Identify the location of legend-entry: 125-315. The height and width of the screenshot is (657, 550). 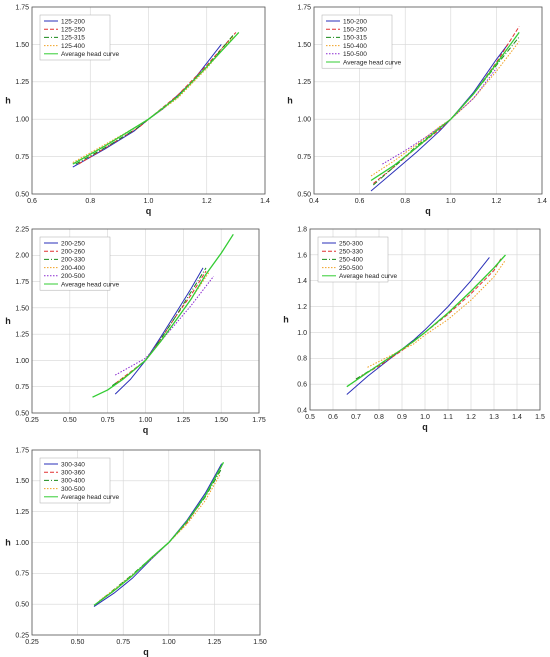
(73, 38).